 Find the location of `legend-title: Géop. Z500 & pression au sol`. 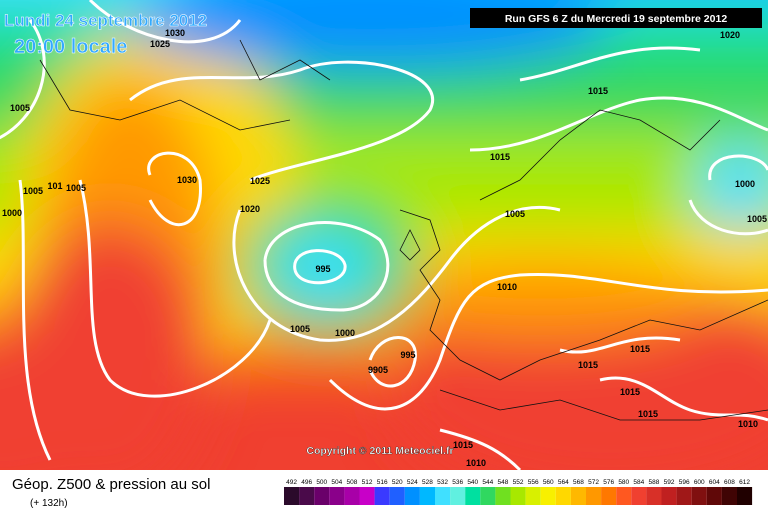

legend-title: Géop. Z500 & pression au sol is located at coordinates (111, 484).